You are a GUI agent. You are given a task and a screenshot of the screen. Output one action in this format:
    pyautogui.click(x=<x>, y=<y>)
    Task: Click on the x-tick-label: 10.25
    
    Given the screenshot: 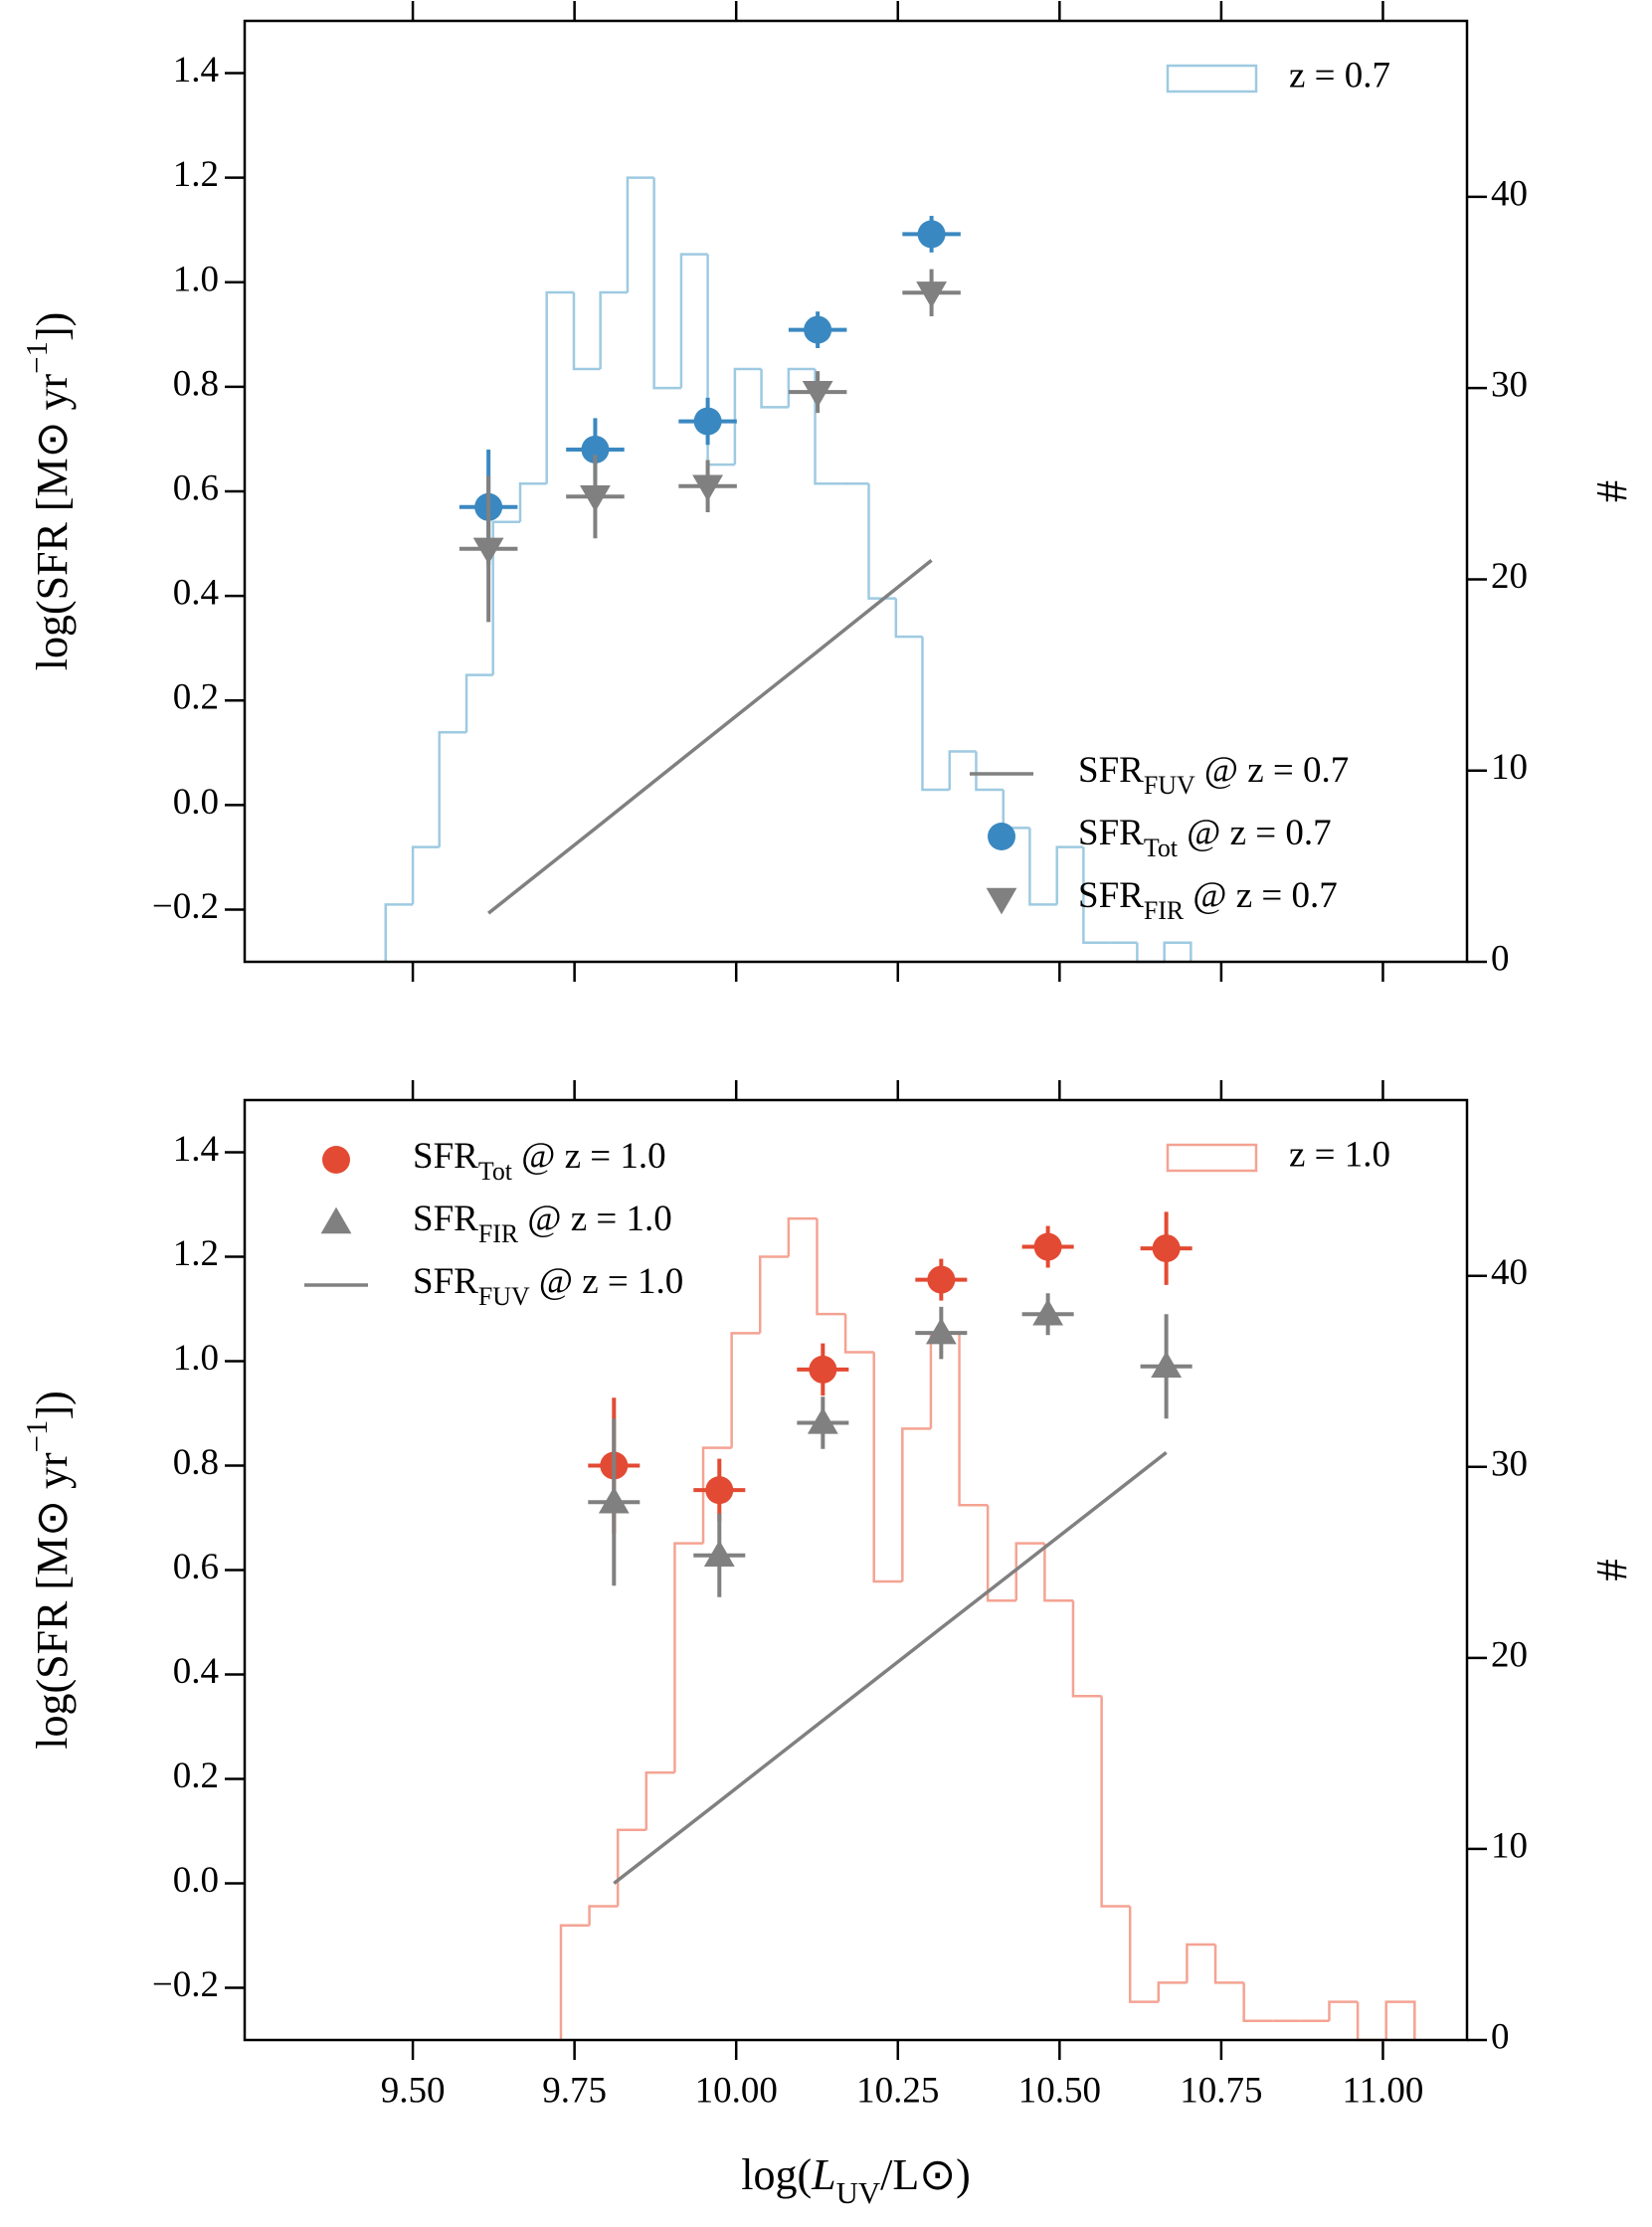 What is the action you would take?
    pyautogui.click(x=897, y=2090)
    